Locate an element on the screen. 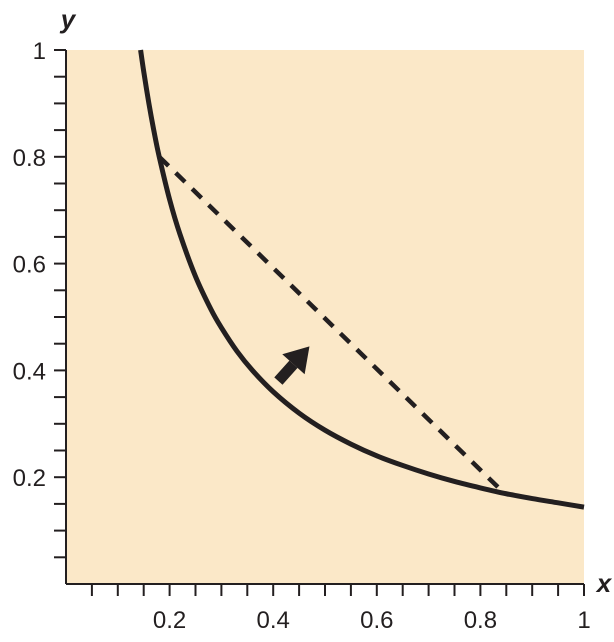 The height and width of the screenshot is (642, 614). x-tick-label: 1 is located at coordinates (583, 620).